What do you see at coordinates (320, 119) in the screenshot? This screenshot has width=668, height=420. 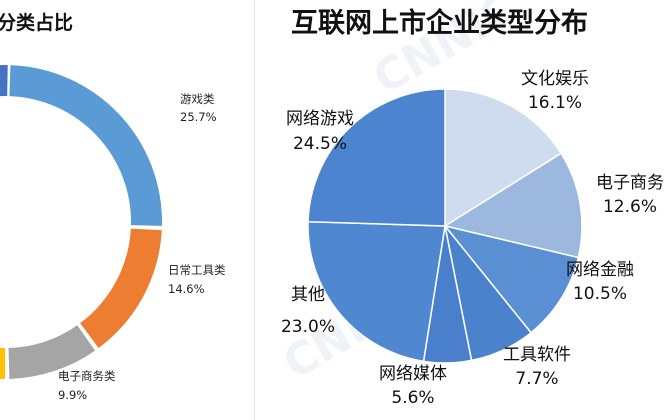 I see `slice-label: 网络游戏` at bounding box center [320, 119].